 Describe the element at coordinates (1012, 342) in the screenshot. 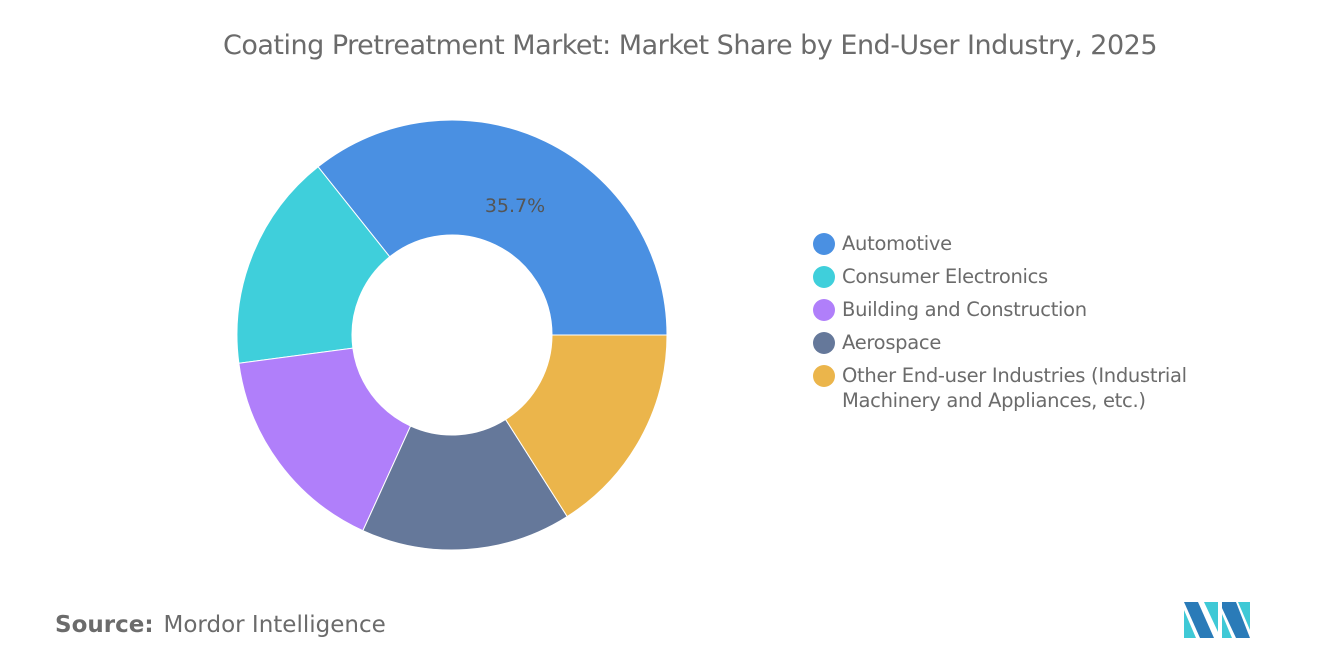

I see `legend-item: Aerospace` at that location.